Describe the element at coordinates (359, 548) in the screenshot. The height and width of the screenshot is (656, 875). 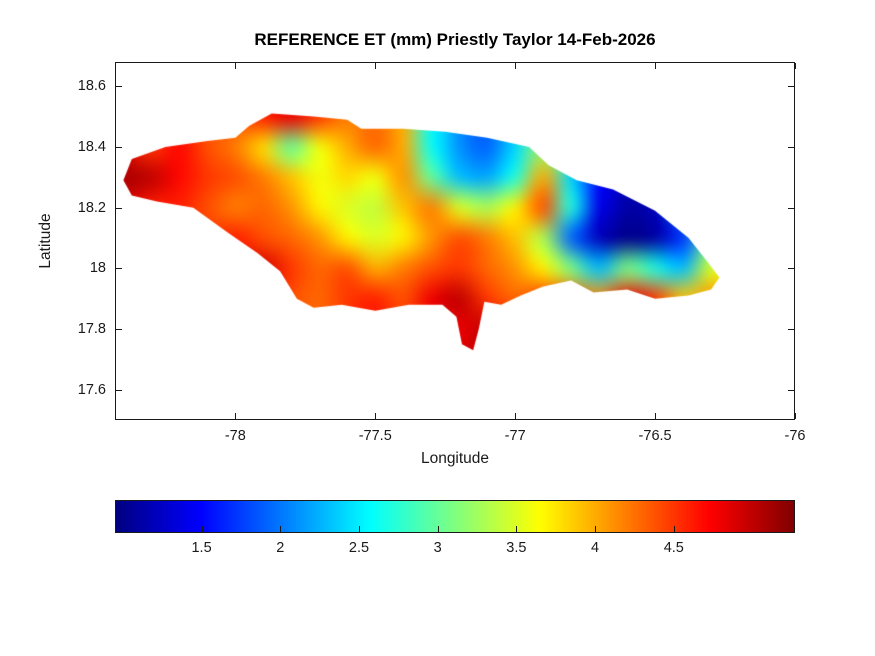
I see `colorbar-tick-label: 2.5` at that location.